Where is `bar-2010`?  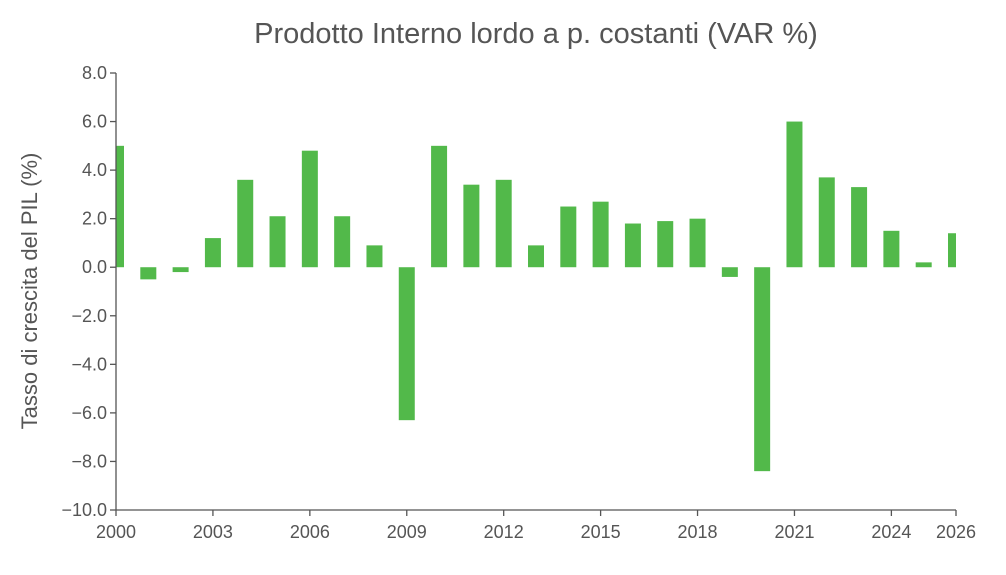
bar-2010 is located at coordinates (439, 206).